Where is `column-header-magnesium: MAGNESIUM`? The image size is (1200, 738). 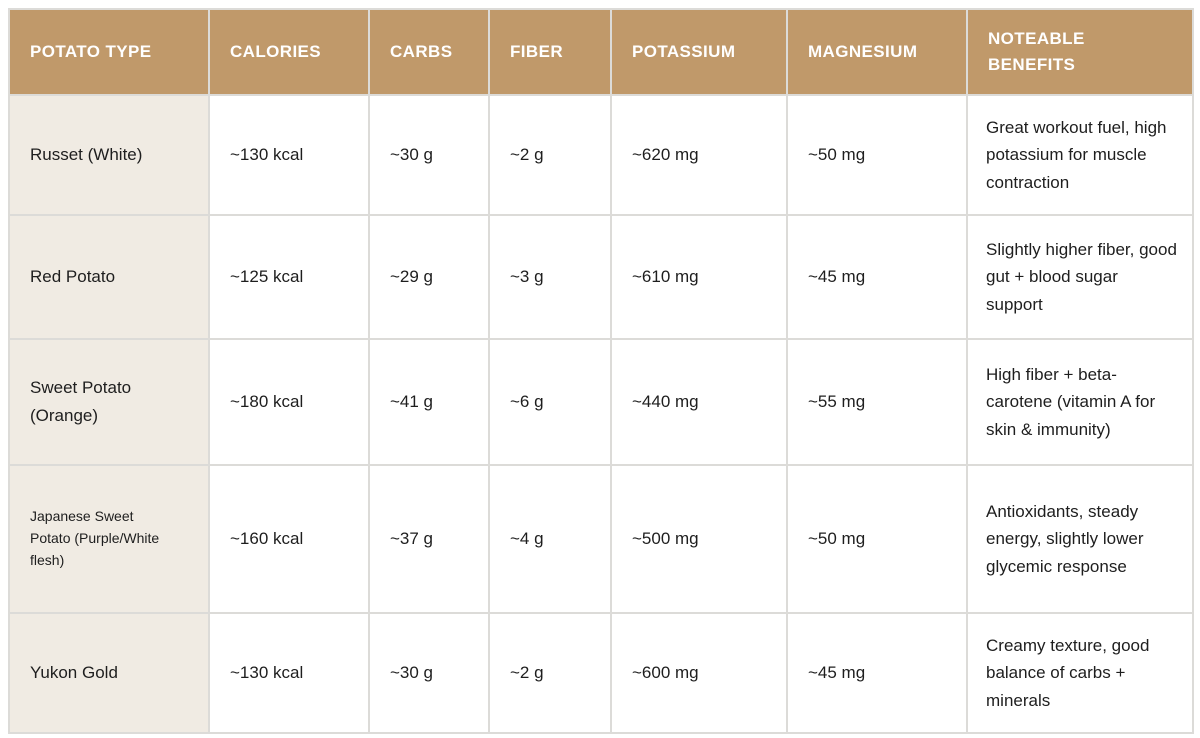 column-header-magnesium: MAGNESIUM is located at coordinates (877, 52).